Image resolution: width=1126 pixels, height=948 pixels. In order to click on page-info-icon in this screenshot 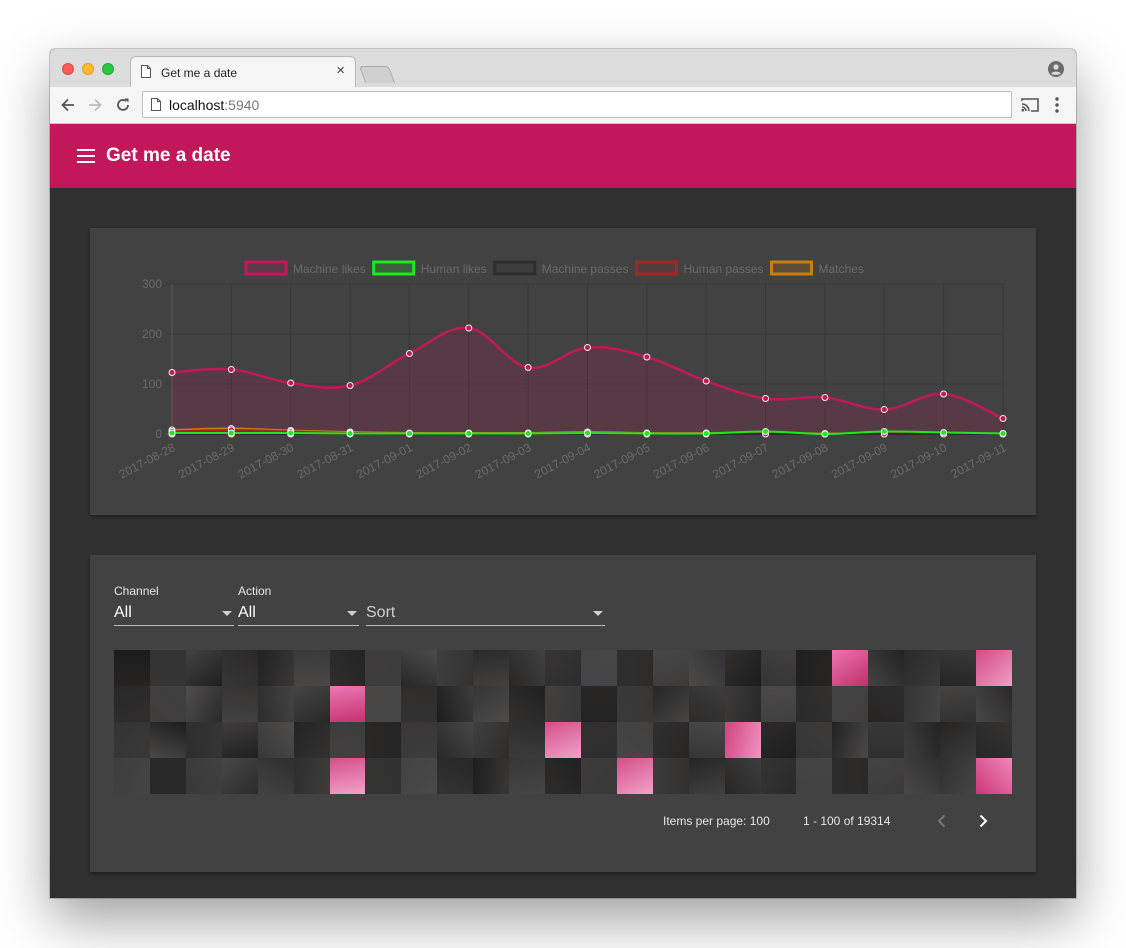, I will do `click(156, 104)`.